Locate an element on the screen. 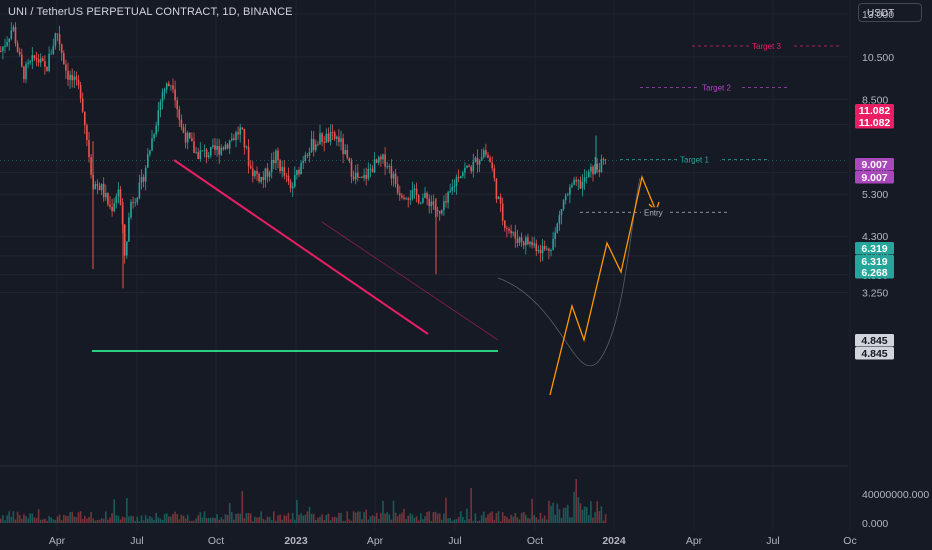 The height and width of the screenshot is (550, 932). price-tick-label: 4.300 is located at coordinates (875, 237).